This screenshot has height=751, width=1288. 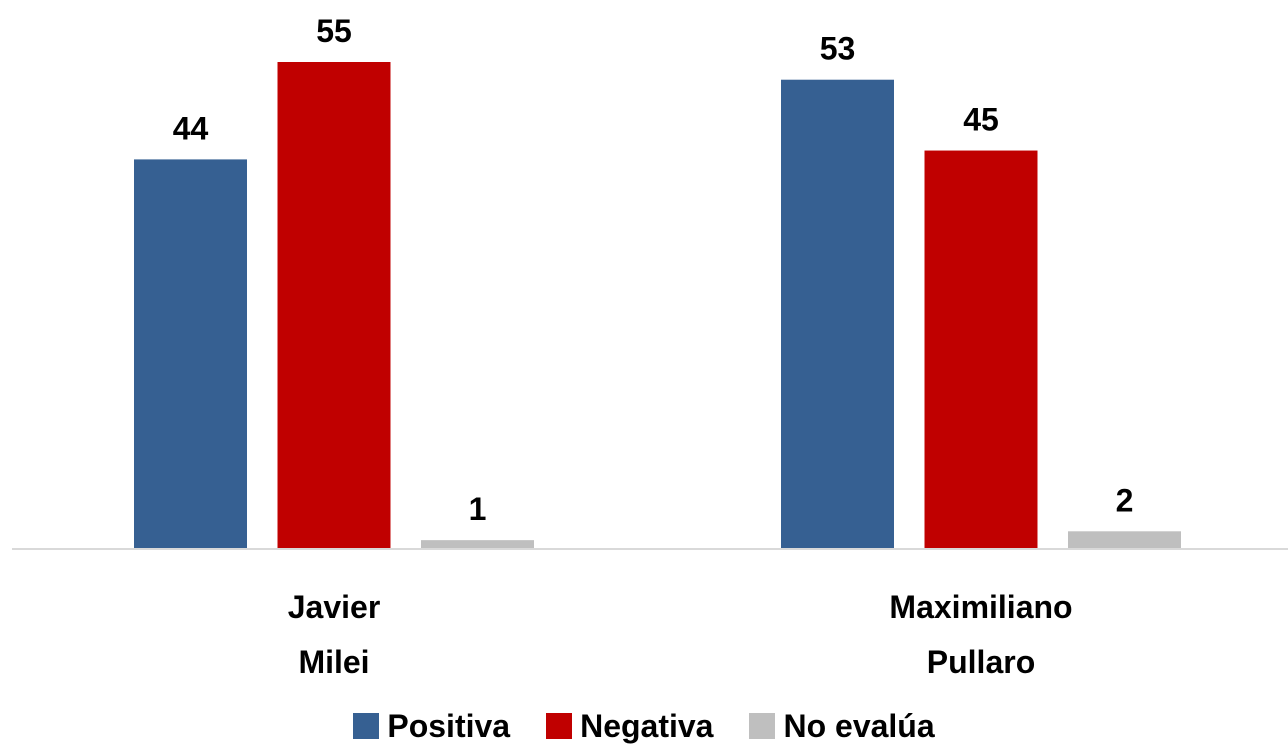 I want to click on legend-item-no-evalua: No evalúa, so click(x=842, y=726).